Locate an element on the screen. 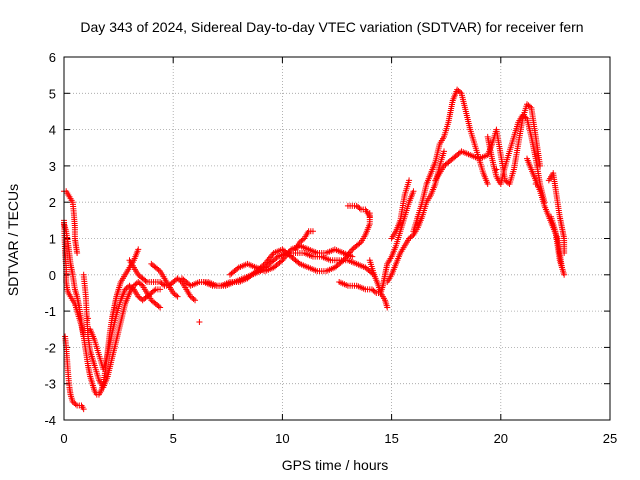  y-axis-label: SDTVAR / TECUs is located at coordinates (13, 240).